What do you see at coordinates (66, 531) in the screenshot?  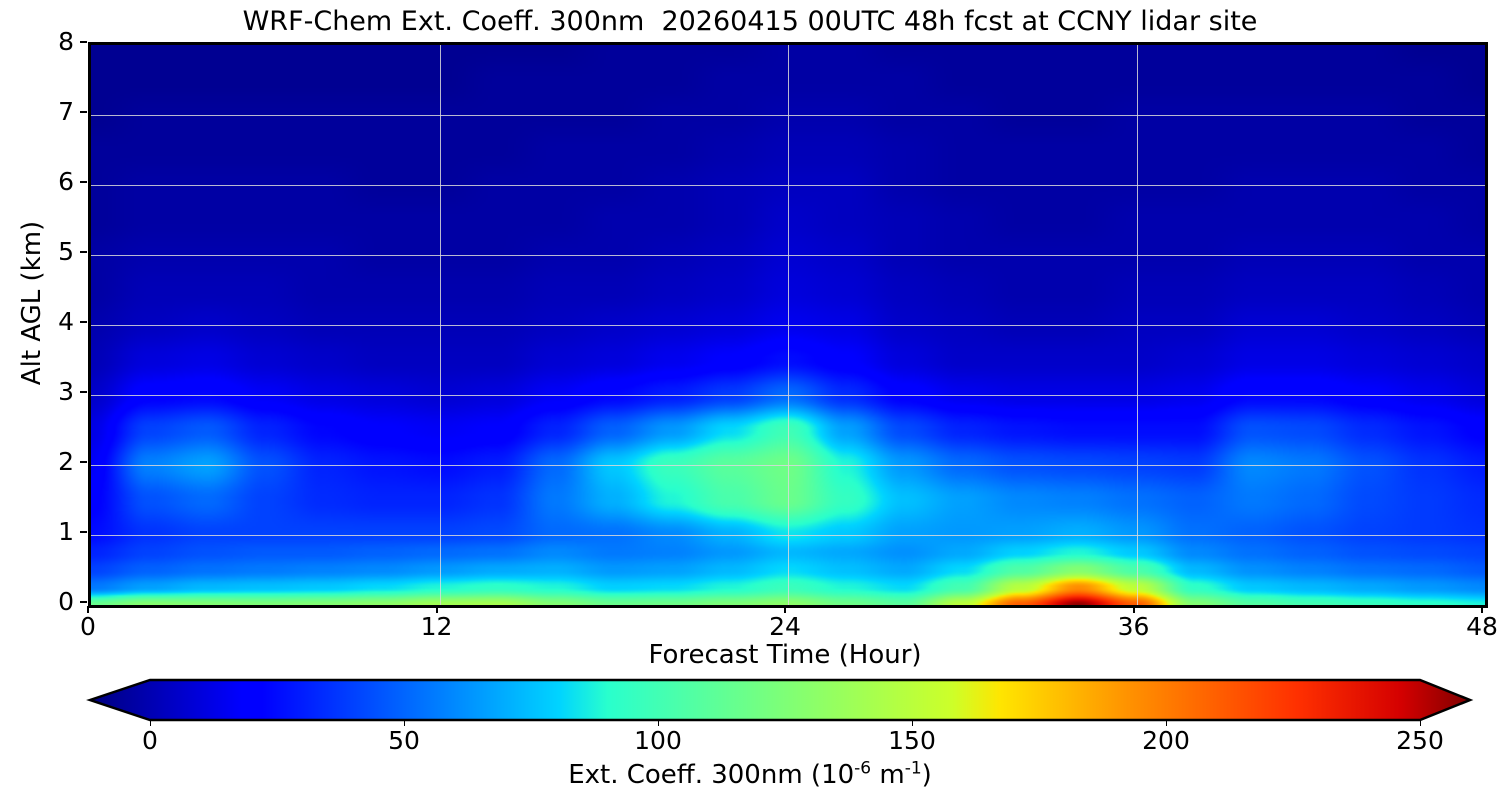 I see `y-tick-label: 1` at bounding box center [66, 531].